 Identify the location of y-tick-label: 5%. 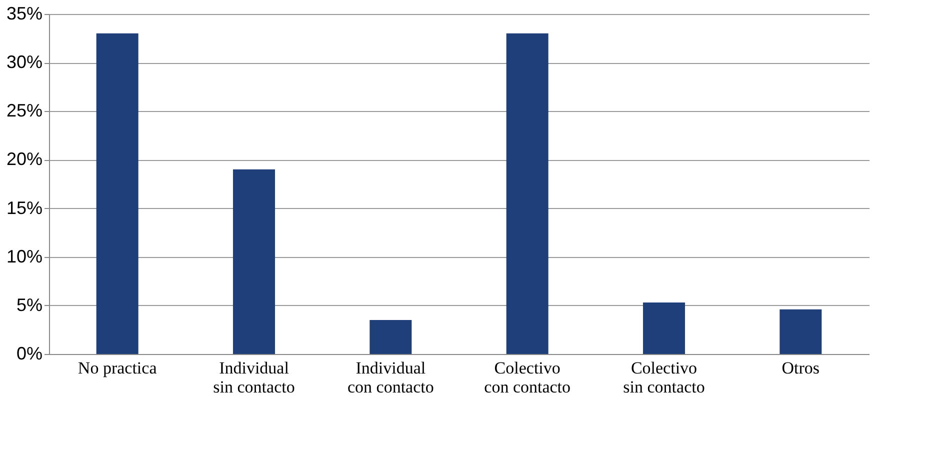
(29, 304).